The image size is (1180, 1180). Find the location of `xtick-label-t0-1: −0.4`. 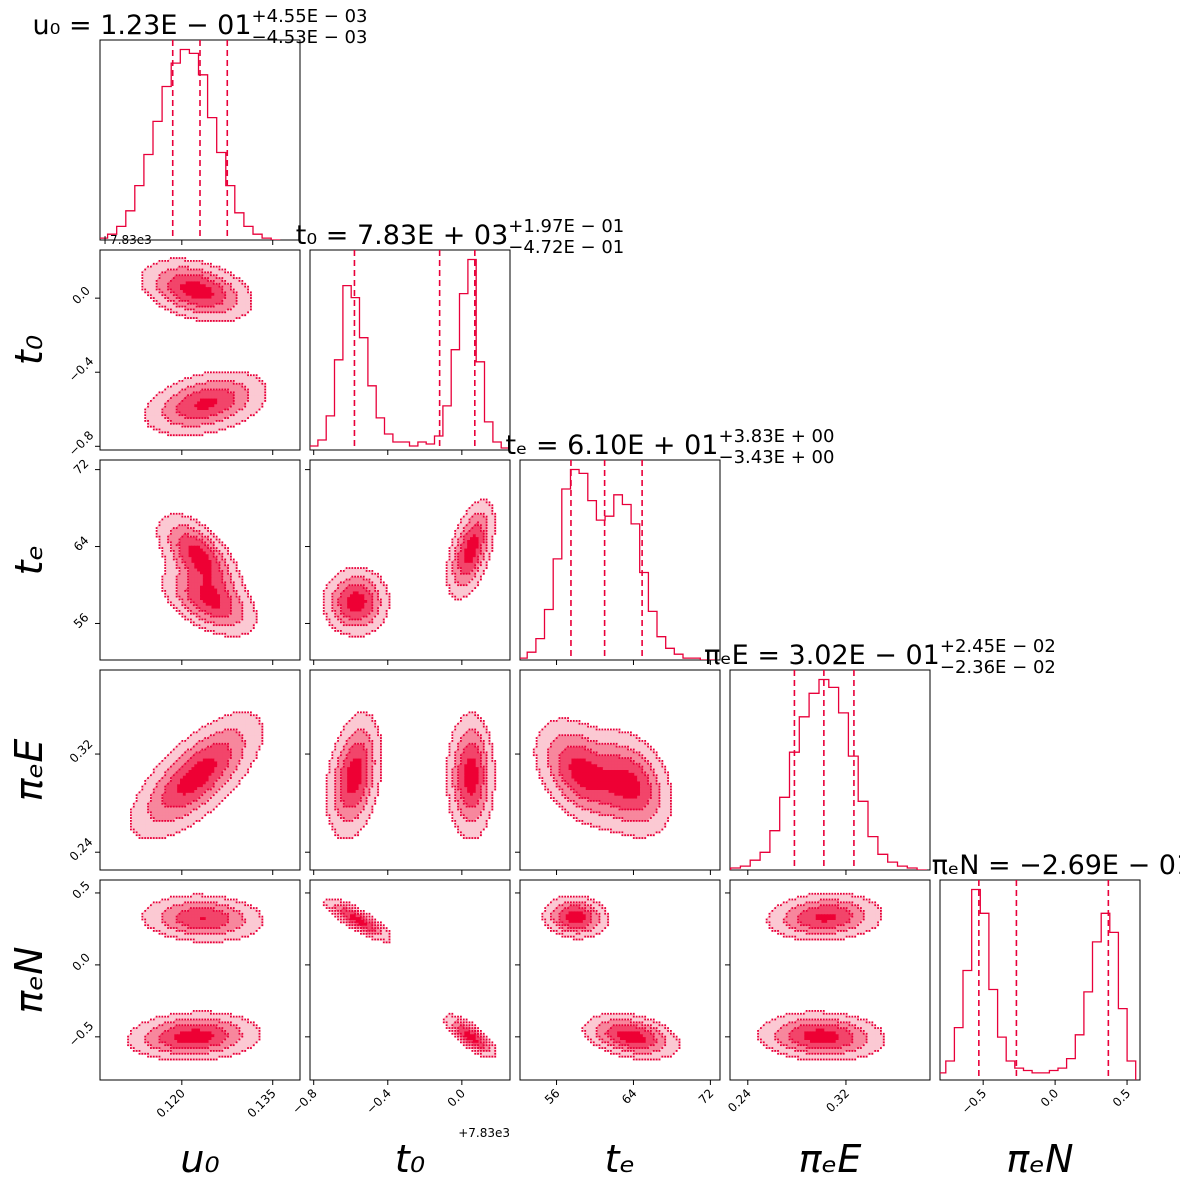

xtick-label-t0-1: −0.4 is located at coordinates (378, 1101).